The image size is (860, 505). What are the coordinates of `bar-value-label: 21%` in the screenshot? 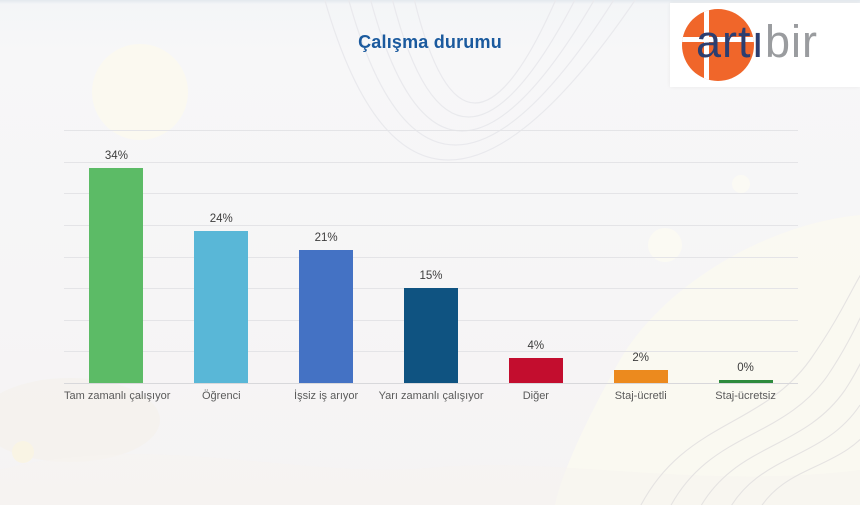 It's located at (326, 238).